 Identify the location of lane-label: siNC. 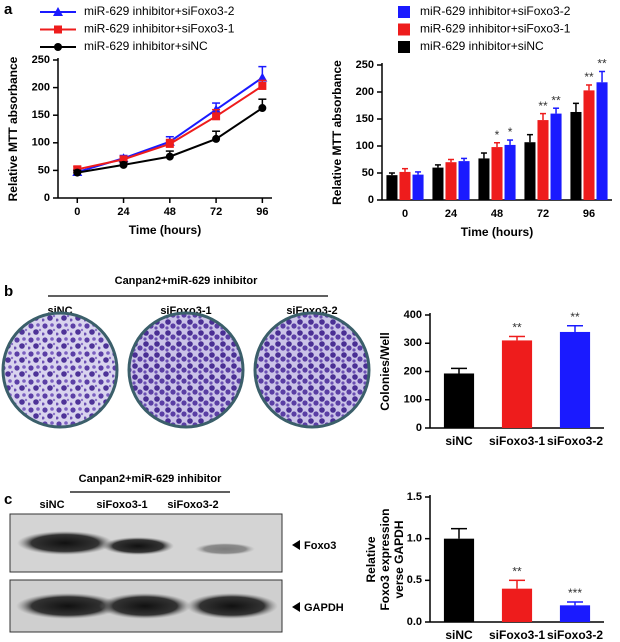
(51, 505).